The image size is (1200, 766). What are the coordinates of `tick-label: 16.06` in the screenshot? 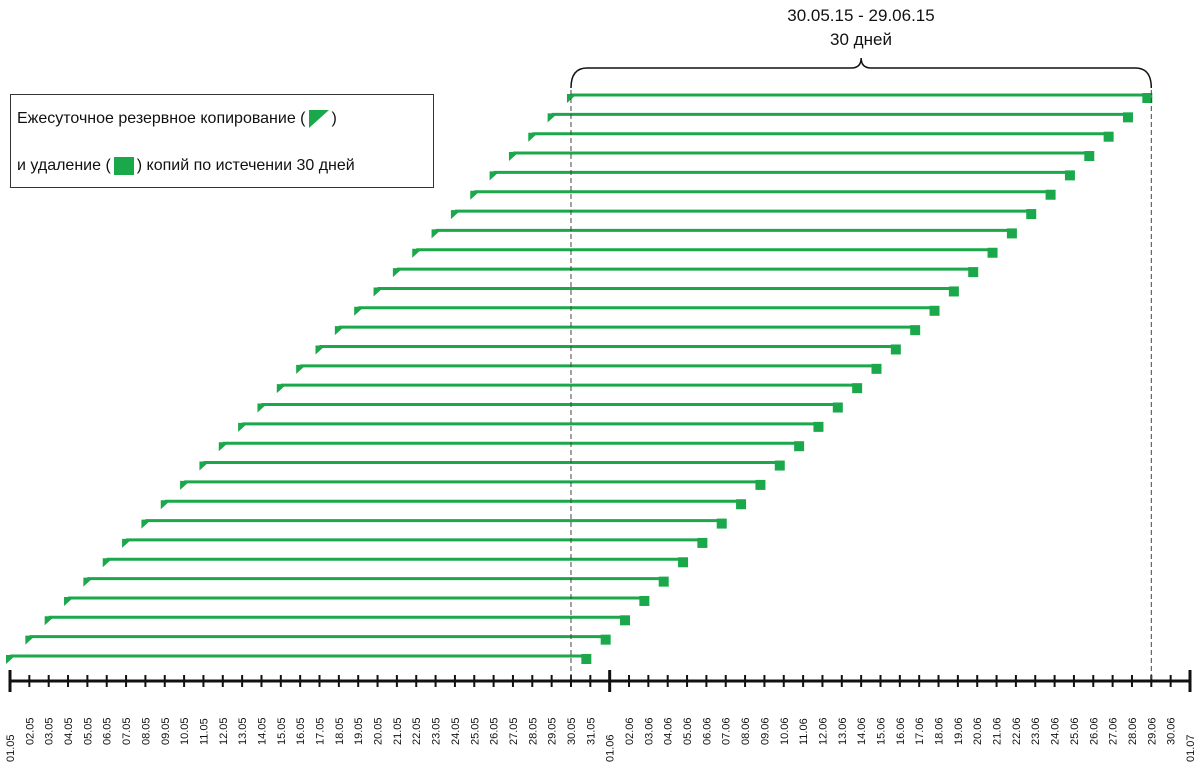 It's located at (901, 731).